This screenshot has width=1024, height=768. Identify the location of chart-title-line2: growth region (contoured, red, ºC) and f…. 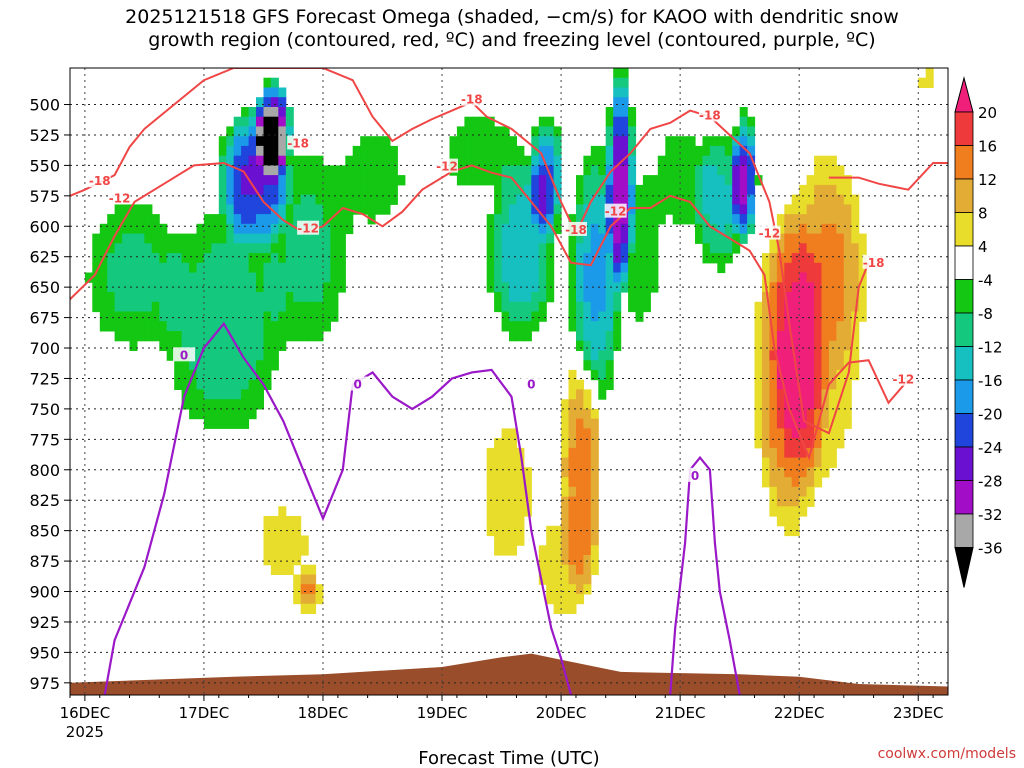
(512, 40).